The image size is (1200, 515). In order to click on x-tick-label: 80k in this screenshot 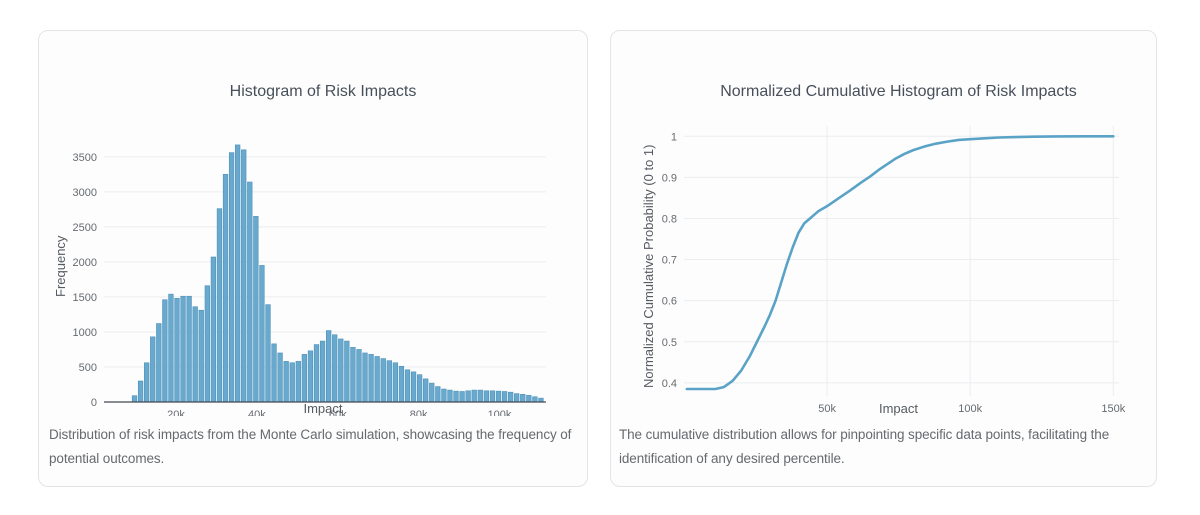, I will do `click(419, 412)`.